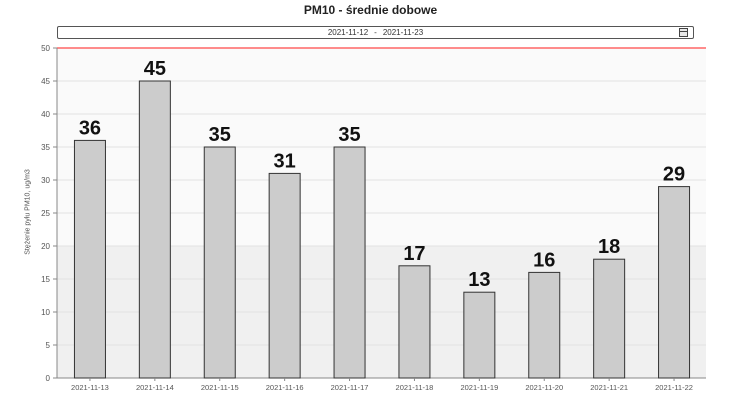 The height and width of the screenshot is (405, 741). I want to click on data-label: 29, so click(674, 175).